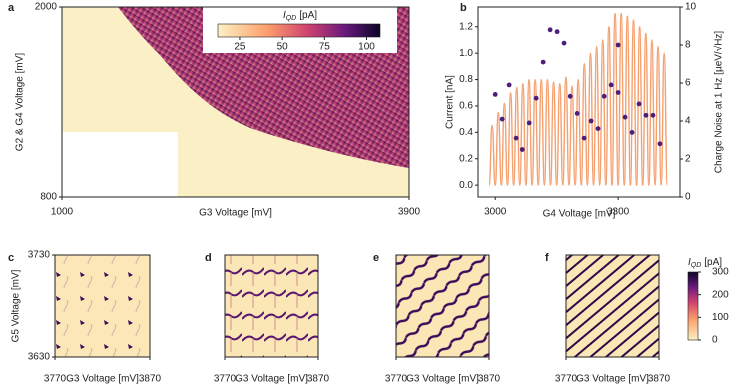  I want to click on y-tick-label: 0.4, so click(466, 132).